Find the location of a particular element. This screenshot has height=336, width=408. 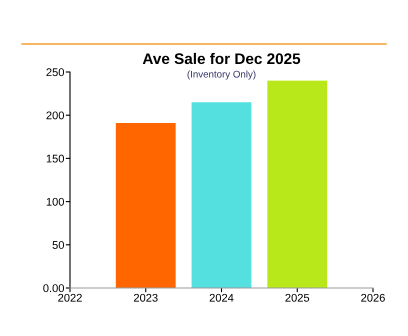

y-tick-label: 250 is located at coordinates (55, 72).